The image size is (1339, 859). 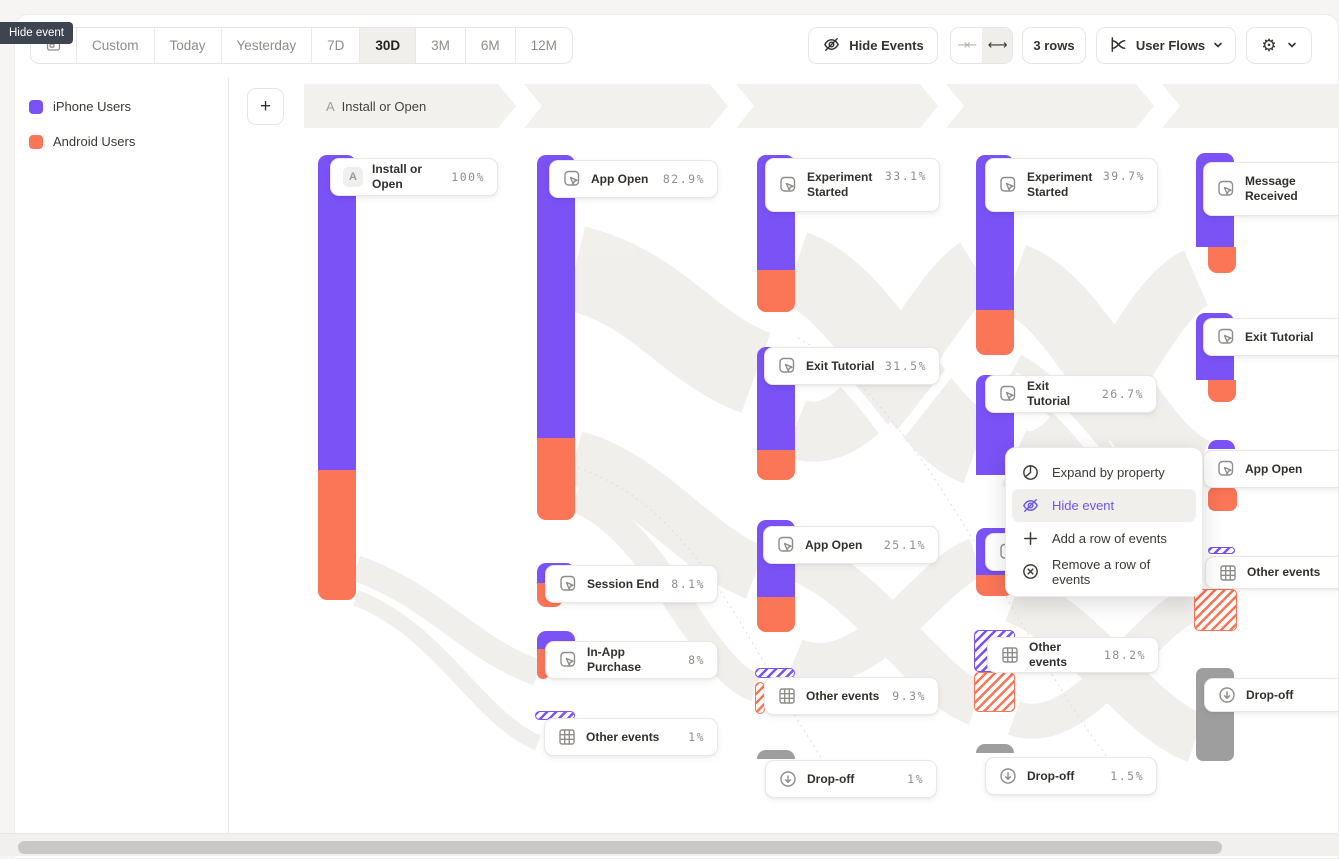 What do you see at coordinates (1054, 45) in the screenshot?
I see `rows-button: 3 rows` at bounding box center [1054, 45].